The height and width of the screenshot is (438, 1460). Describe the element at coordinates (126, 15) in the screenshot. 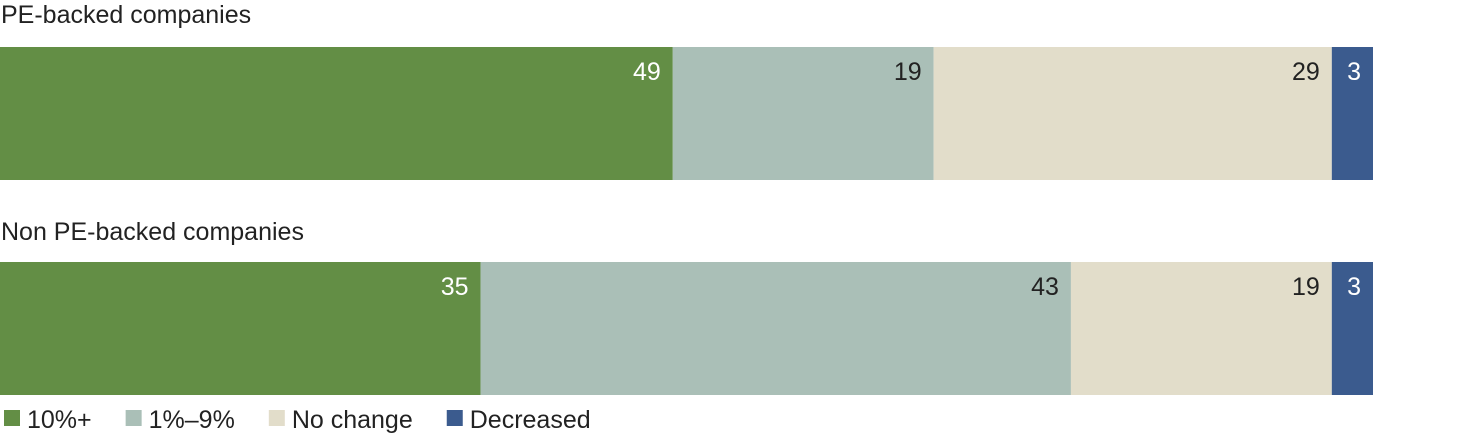

I see `category-label: PE-backed companies` at that location.